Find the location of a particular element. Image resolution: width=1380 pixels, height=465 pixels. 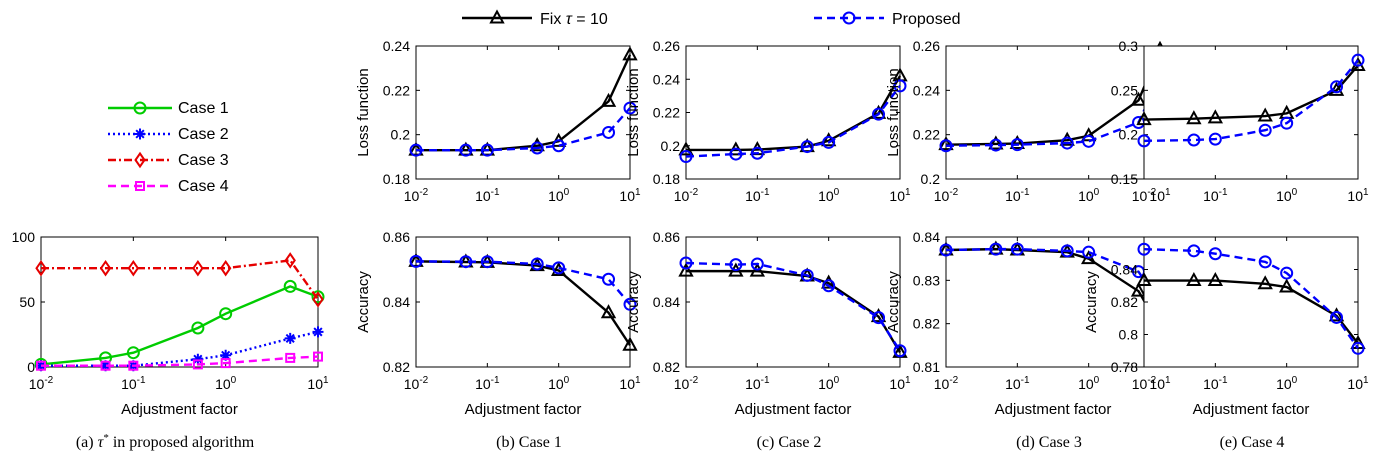

y-tick-label: 0.86 is located at coordinates (396, 237).